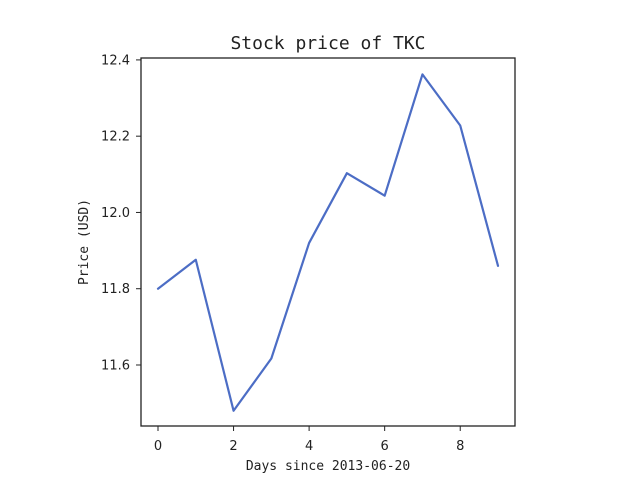  Describe the element at coordinates (115, 289) in the screenshot. I see `y-tick-label: 11.8` at that location.